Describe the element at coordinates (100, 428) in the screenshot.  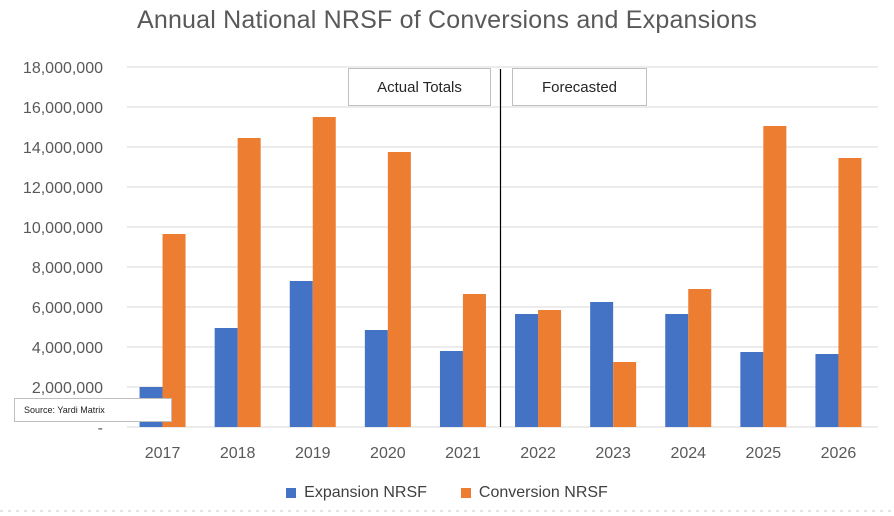
I see `y-tick-label: -` at that location.